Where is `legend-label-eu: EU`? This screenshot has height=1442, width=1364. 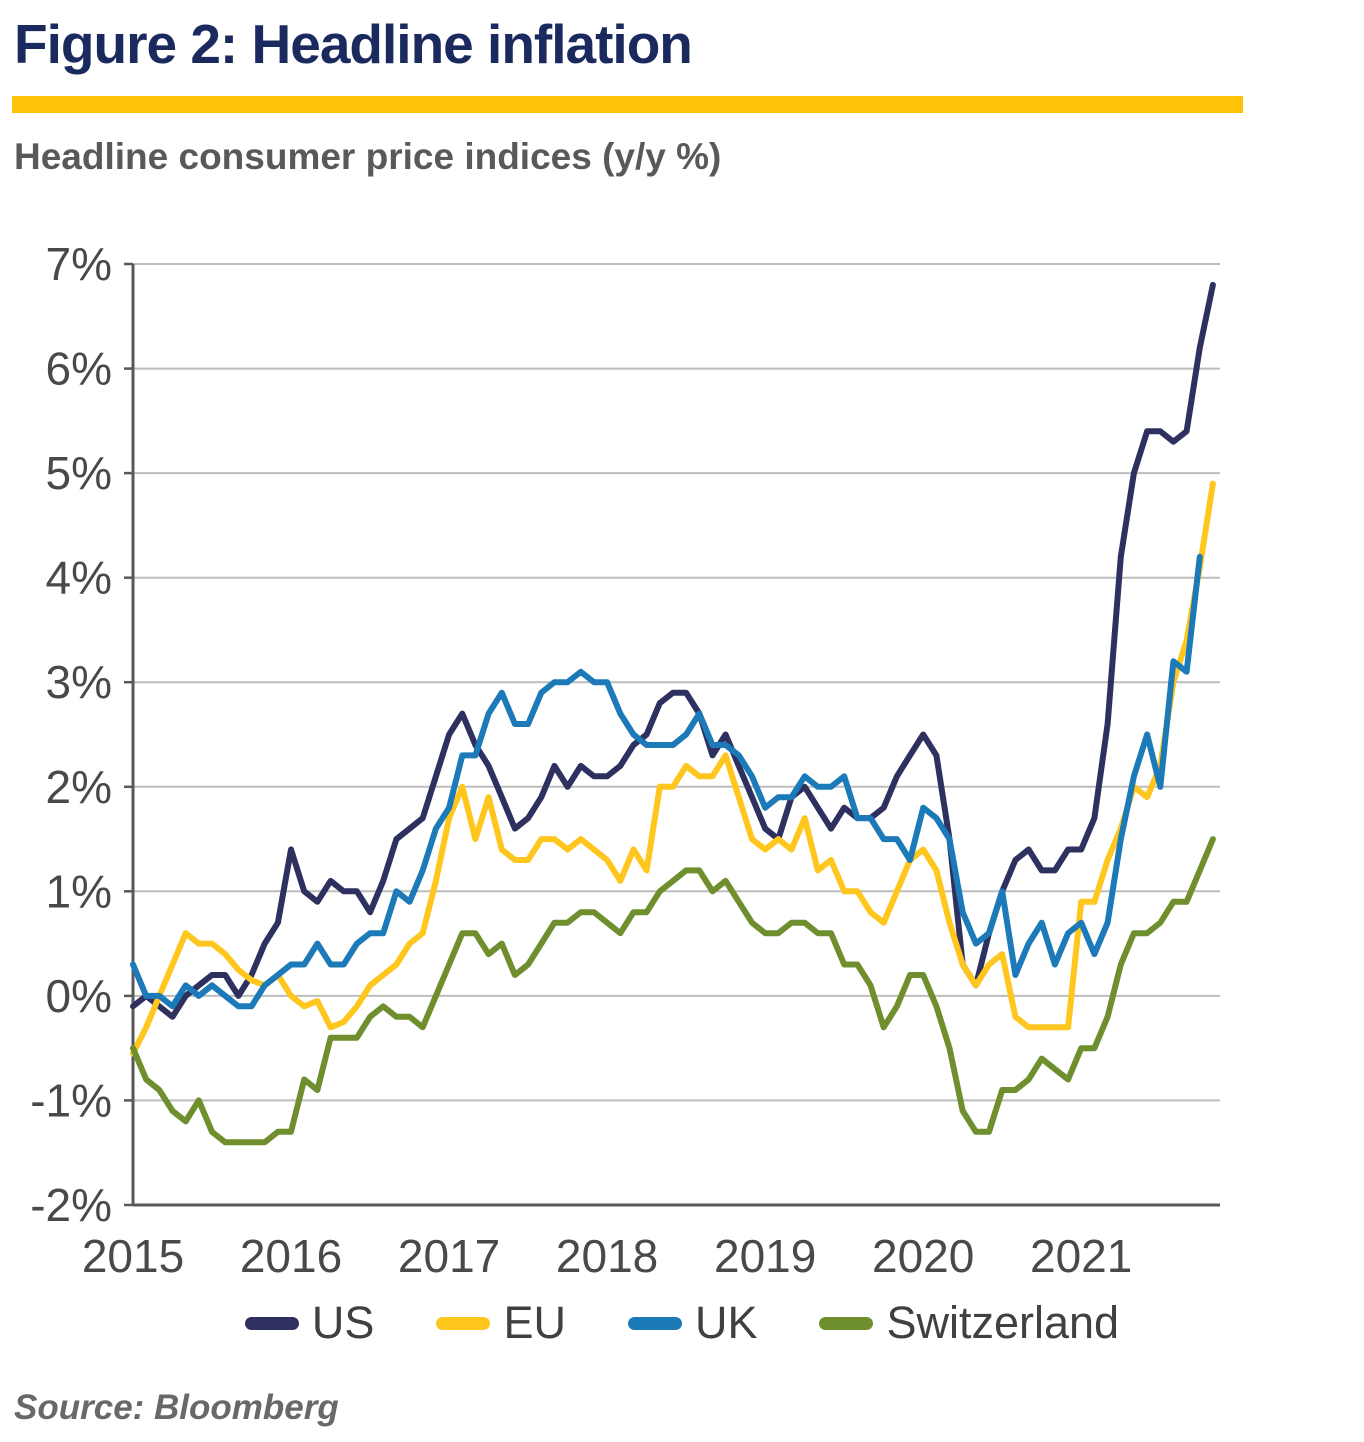
legend-label-eu: EU is located at coordinates (534, 1322).